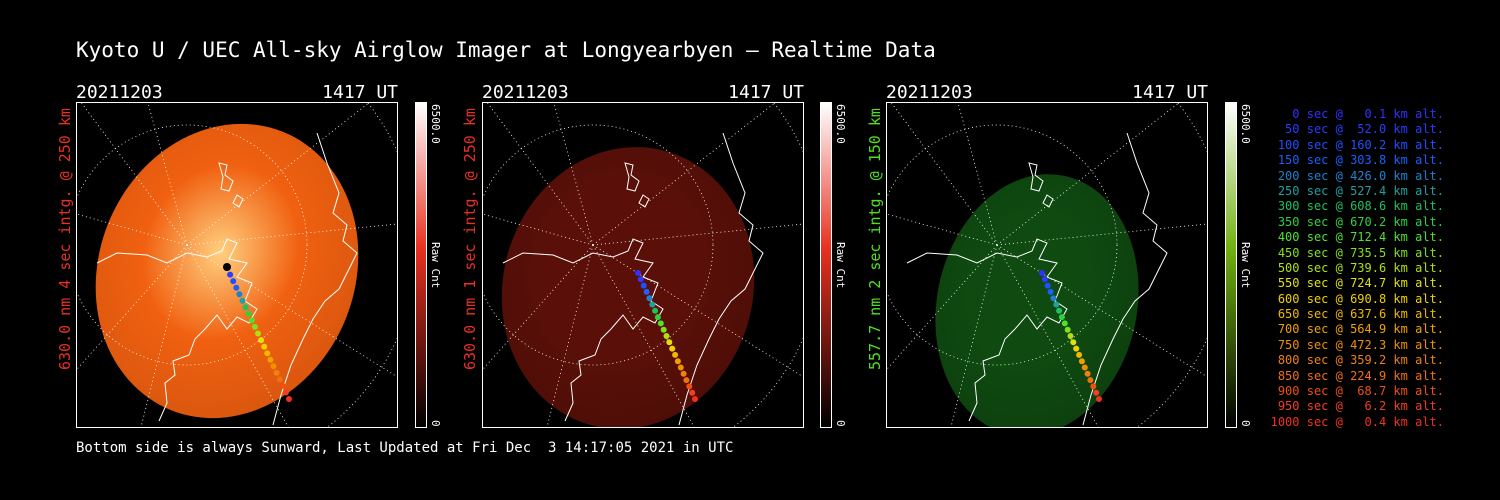  What do you see at coordinates (1360, 375) in the screenshot?
I see `legend-row: 850 sec @ 224.9 km alt.` at bounding box center [1360, 375].